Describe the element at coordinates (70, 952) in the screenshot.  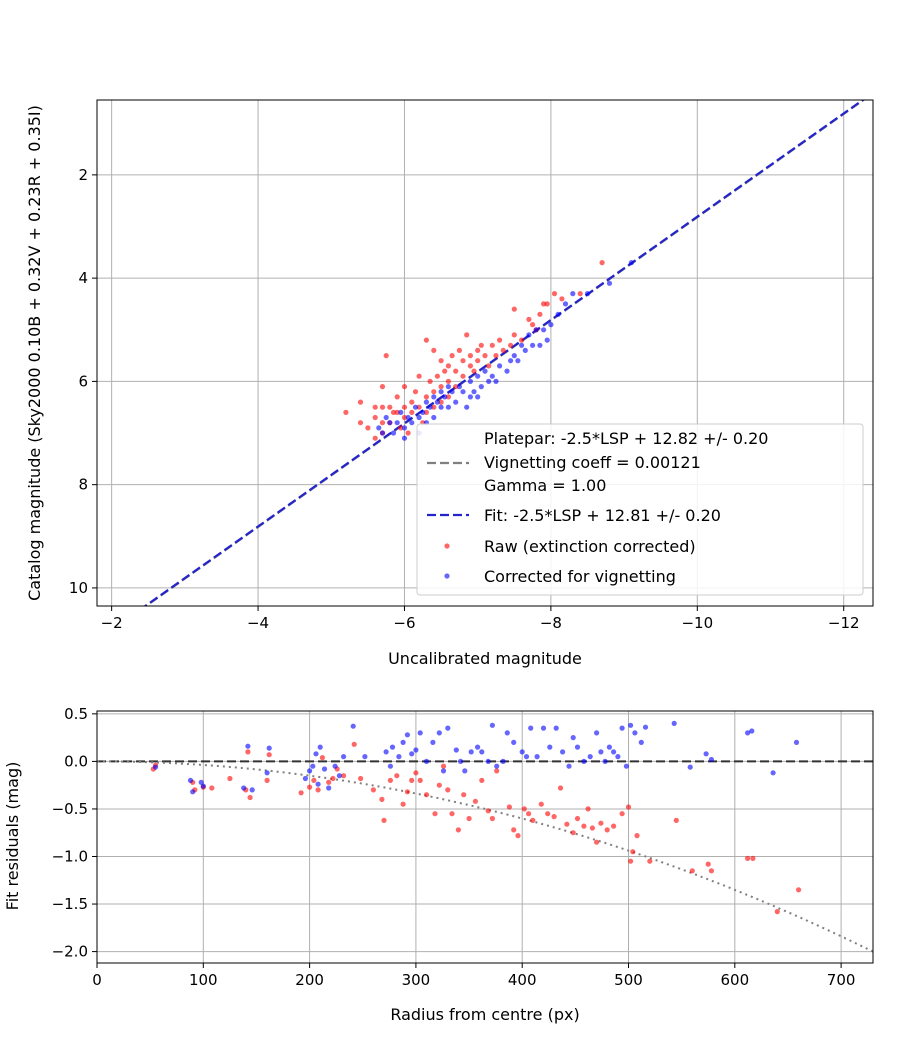
I see `y-tick-label: −2.0` at that location.